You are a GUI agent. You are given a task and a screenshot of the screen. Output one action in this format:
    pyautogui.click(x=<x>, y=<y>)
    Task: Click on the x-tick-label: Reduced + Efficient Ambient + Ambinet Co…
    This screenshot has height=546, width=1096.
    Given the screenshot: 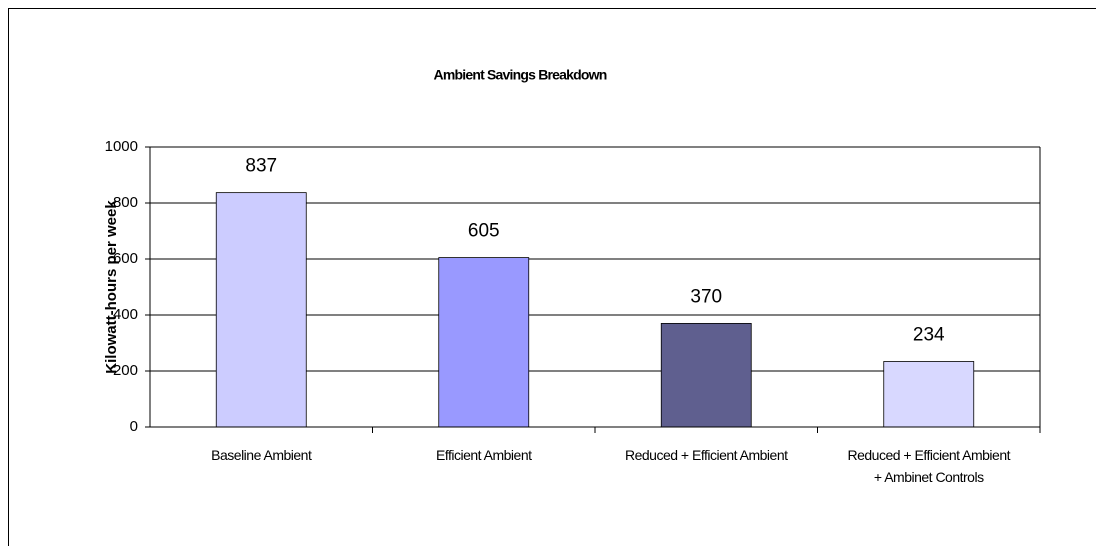 What is the action you would take?
    pyautogui.click(x=929, y=466)
    